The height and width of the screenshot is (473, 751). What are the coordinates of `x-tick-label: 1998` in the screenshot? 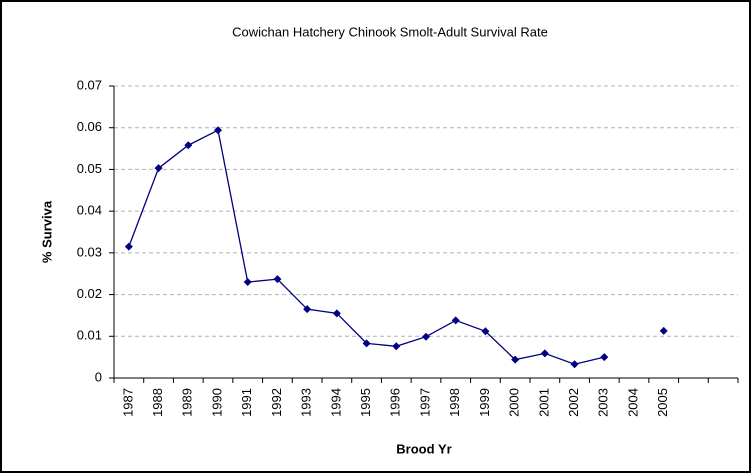 It's located at (454, 402).